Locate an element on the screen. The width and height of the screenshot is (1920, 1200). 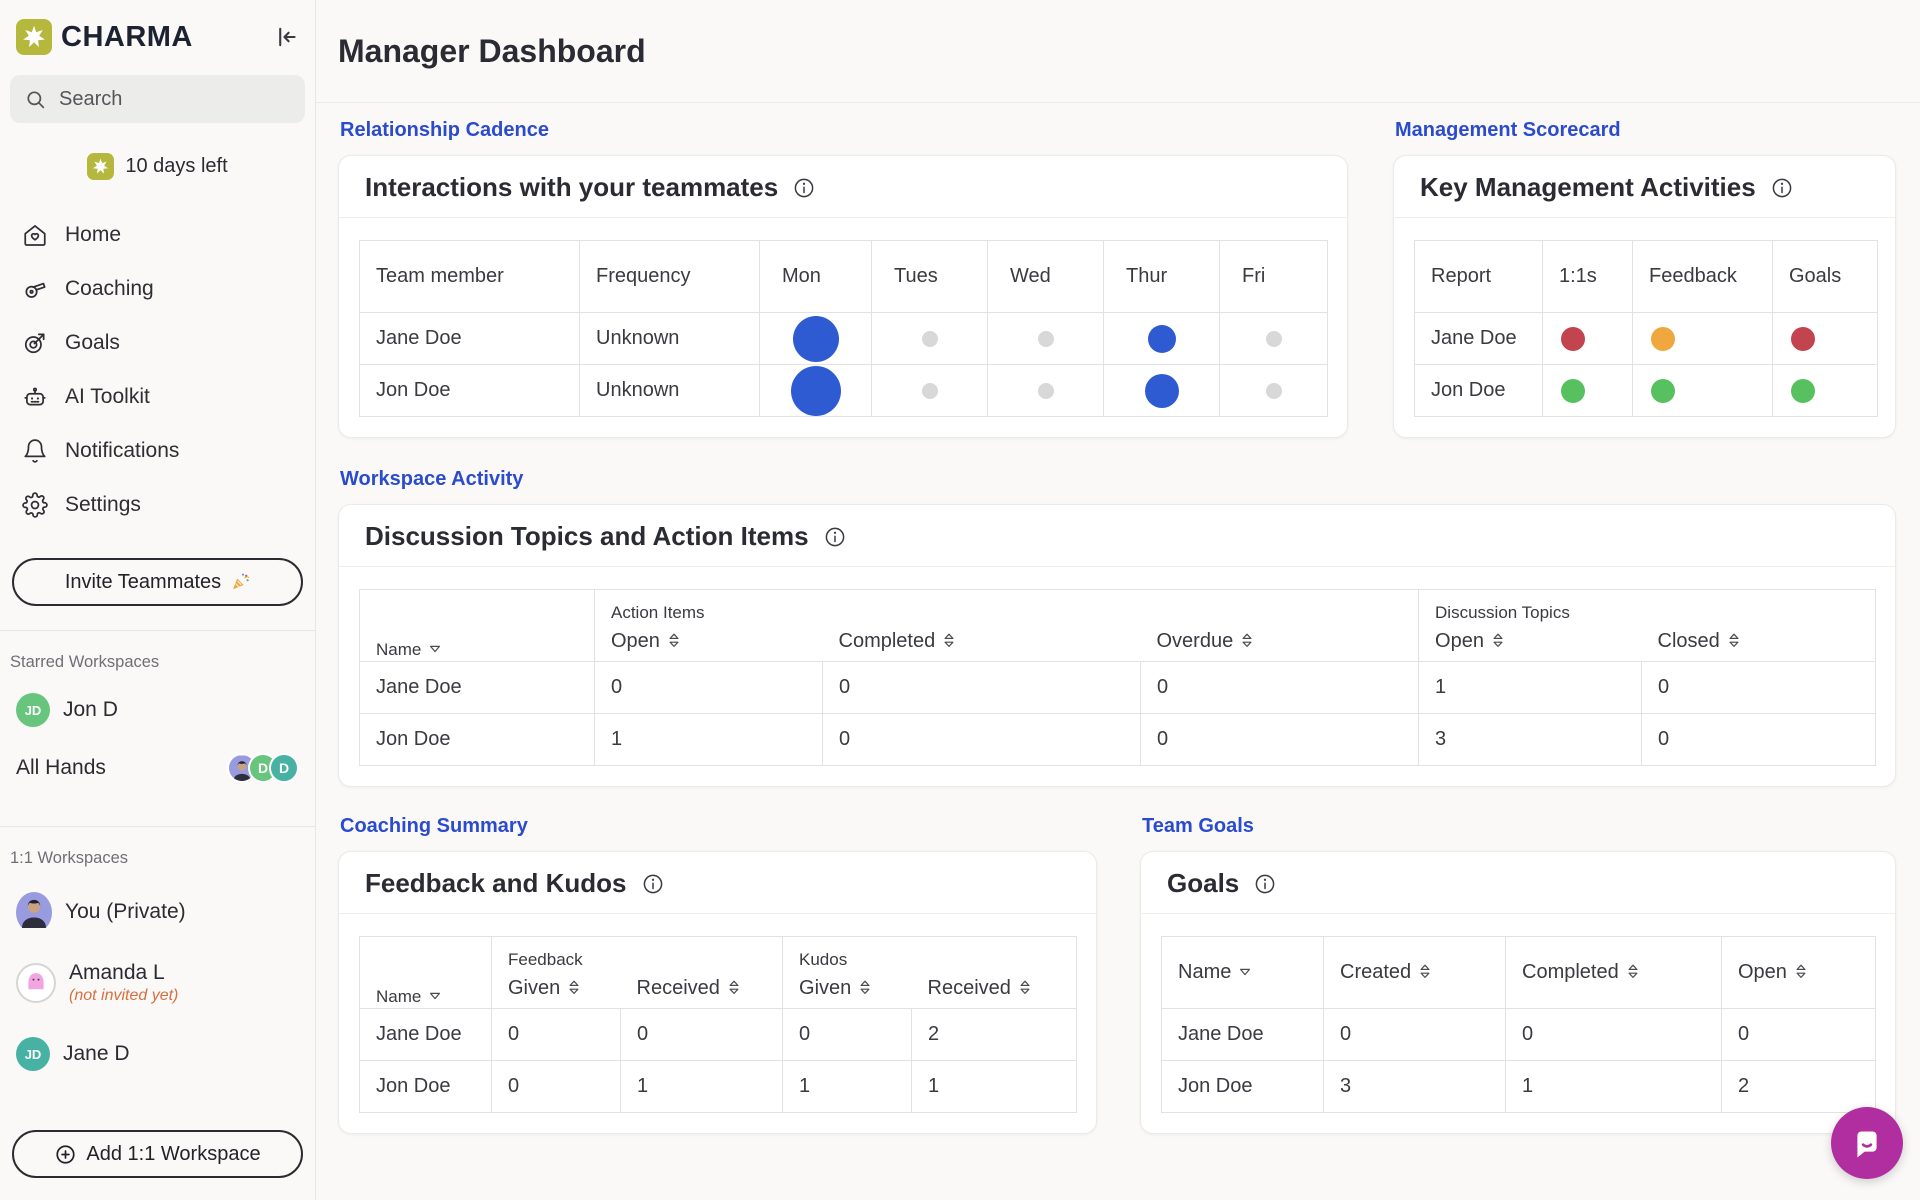
starred-workspaces-label: Starred Workspaces is located at coordinates (85, 662).